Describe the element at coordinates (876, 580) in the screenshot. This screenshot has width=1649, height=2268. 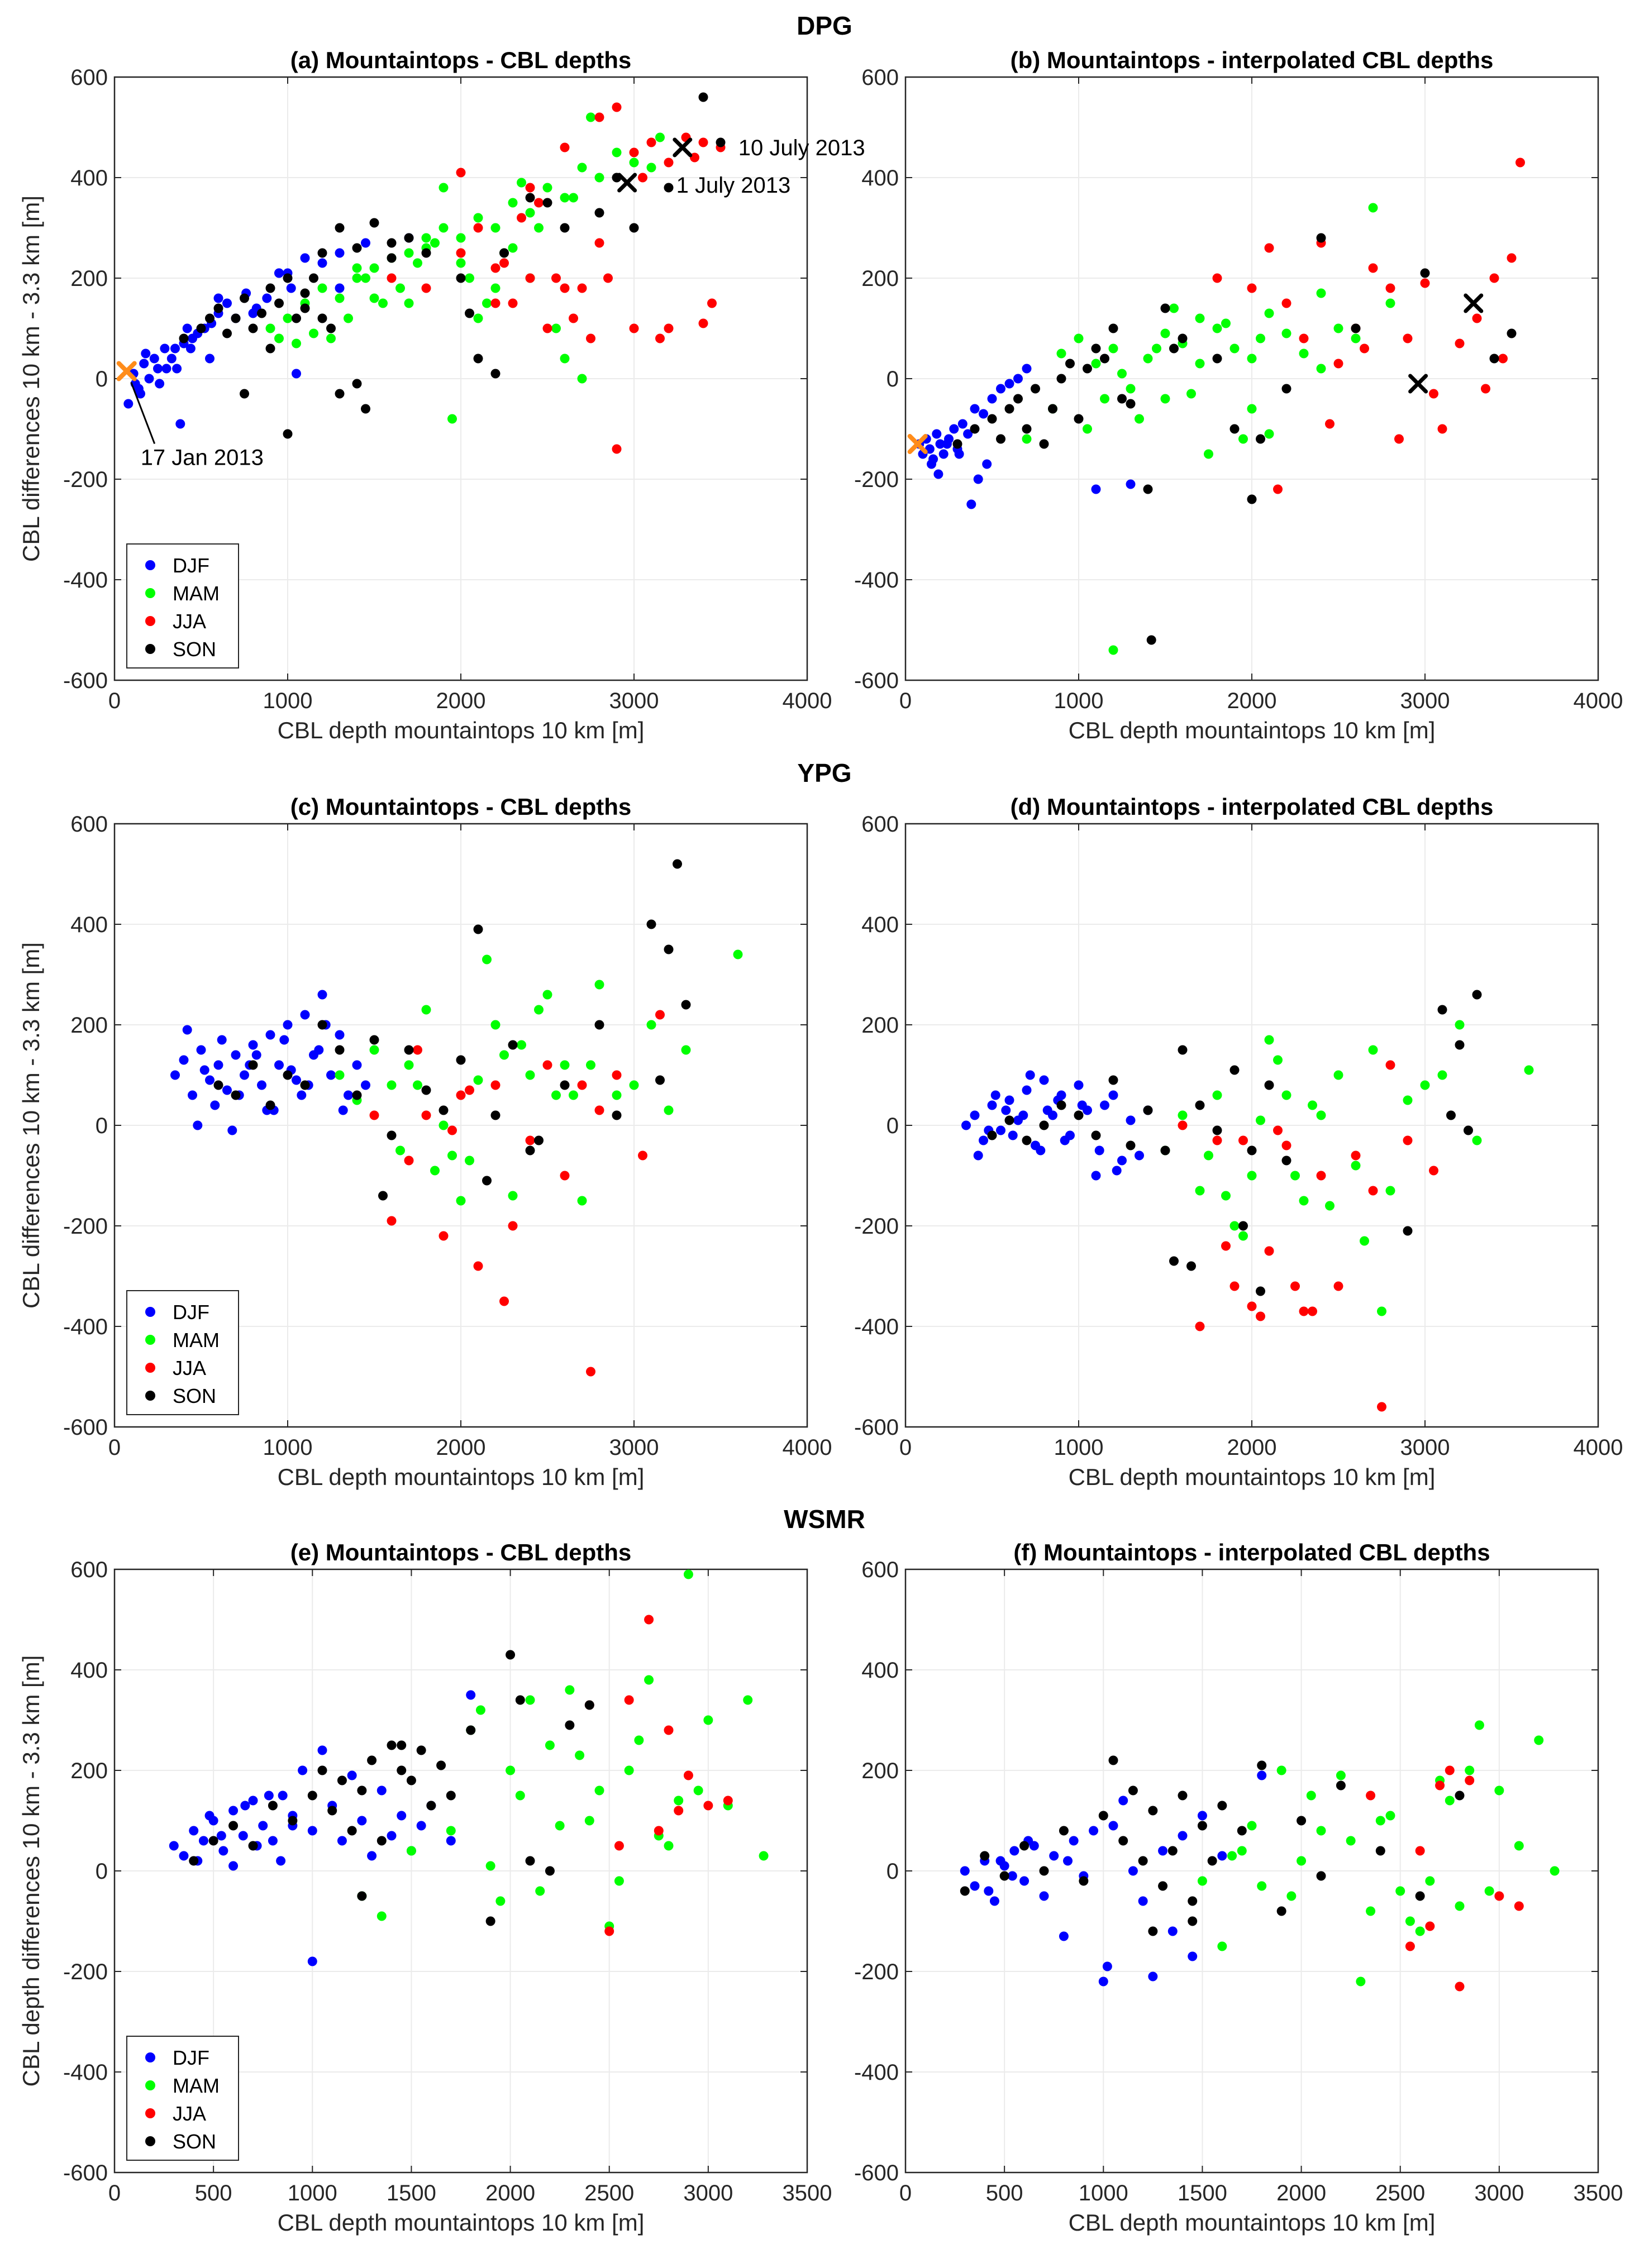
I see `y-tick-label: -400` at that location.